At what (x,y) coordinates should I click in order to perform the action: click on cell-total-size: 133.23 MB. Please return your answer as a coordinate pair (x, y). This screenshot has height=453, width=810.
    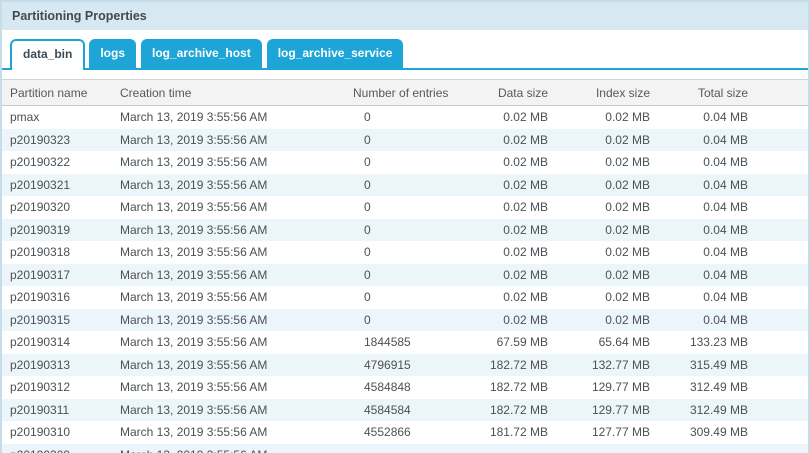
    Looking at the image, I should click on (718, 342).